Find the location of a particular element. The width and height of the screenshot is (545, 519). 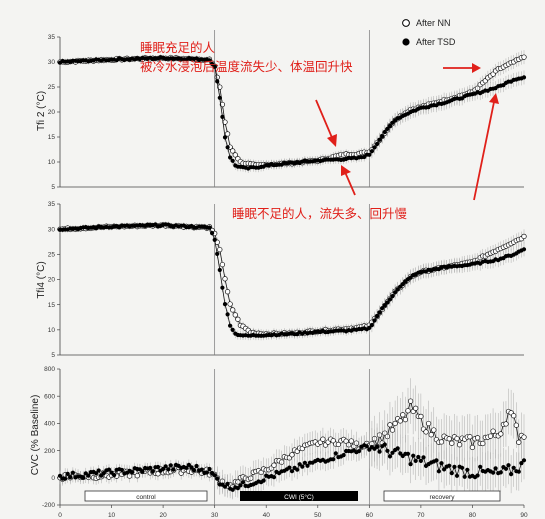

tfi2-ytick-label: 25 is located at coordinates (52, 87).